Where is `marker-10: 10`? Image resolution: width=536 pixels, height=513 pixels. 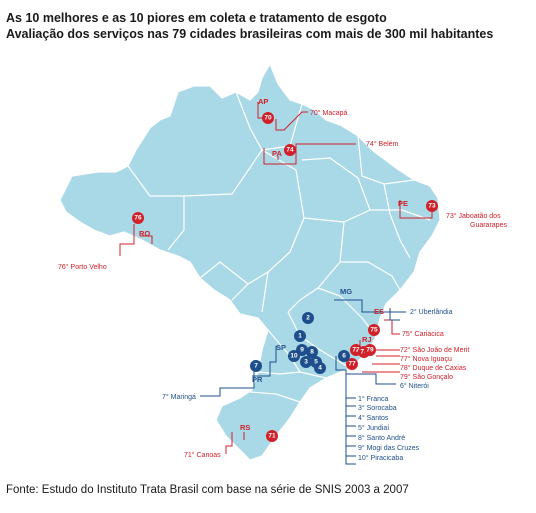
marker-10: 10 is located at coordinates (294, 356).